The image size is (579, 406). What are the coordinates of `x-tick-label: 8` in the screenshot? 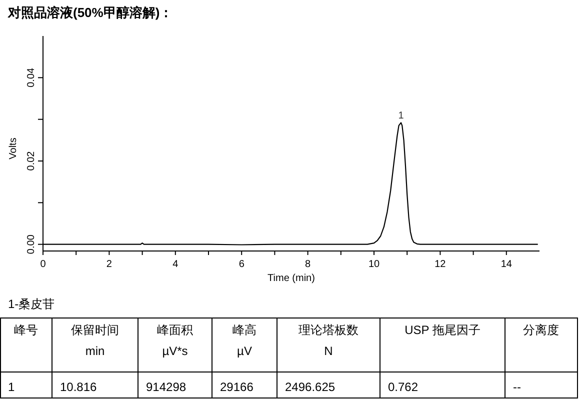 It's located at (308, 264).